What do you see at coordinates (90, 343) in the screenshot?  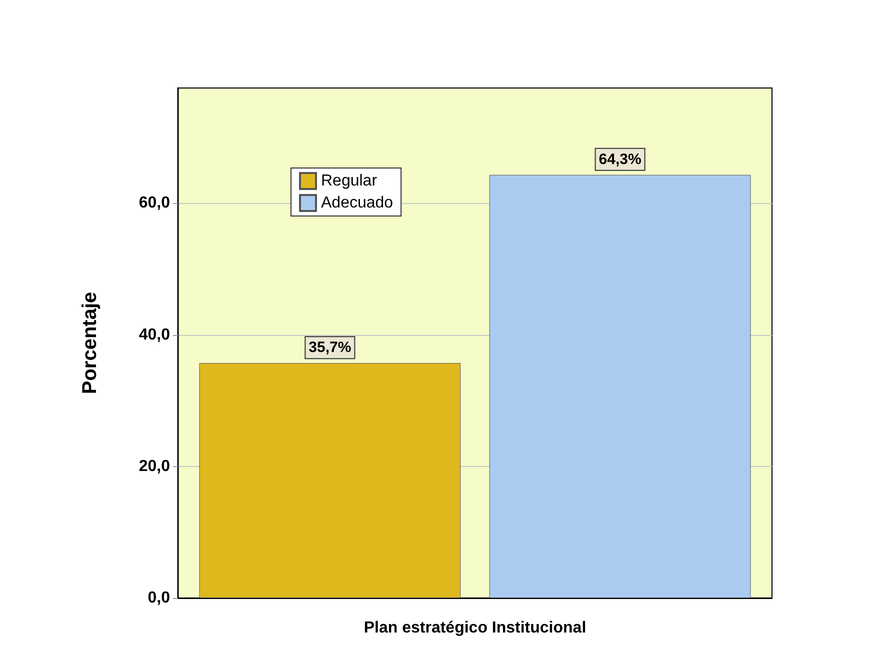 I see `y-axis-title: Porcentaje` at bounding box center [90, 343].